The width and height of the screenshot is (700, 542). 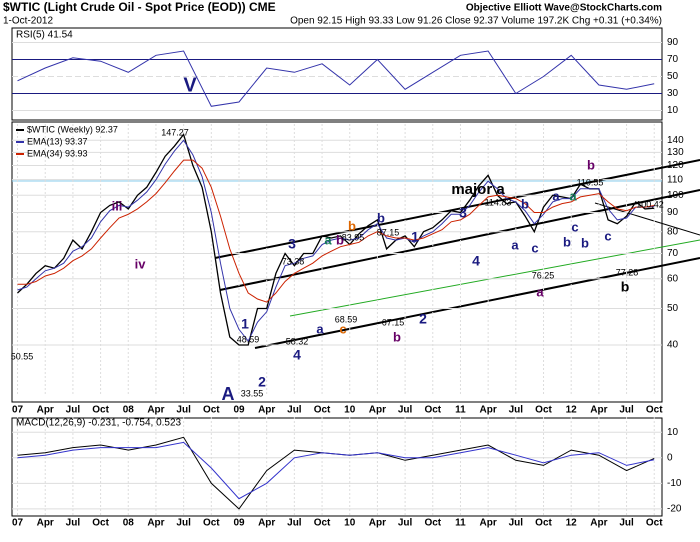 I want to click on wave-label: major a, so click(x=478, y=189).